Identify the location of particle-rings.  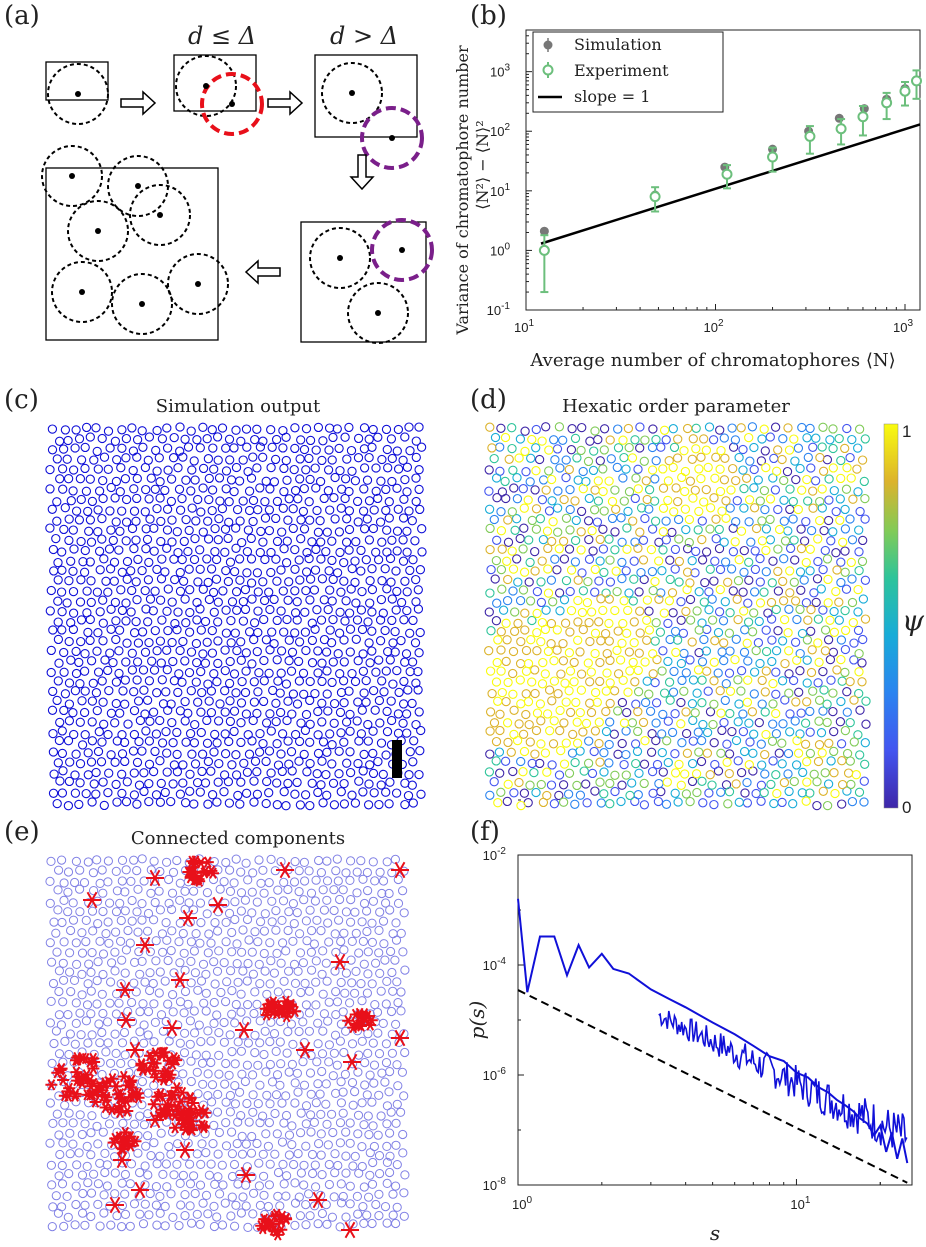
(236, 616).